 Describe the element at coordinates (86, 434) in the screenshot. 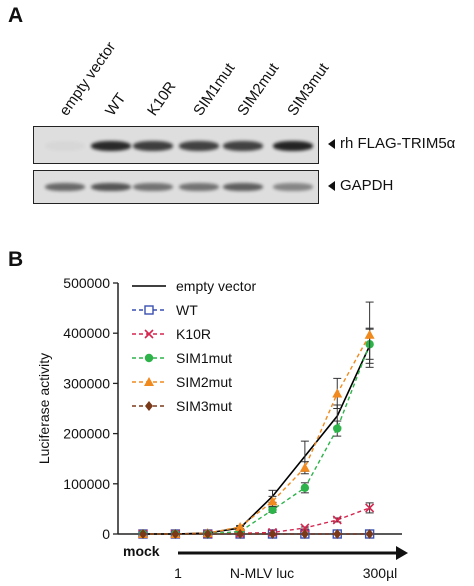

I see `y-tick-label: 200000` at that location.